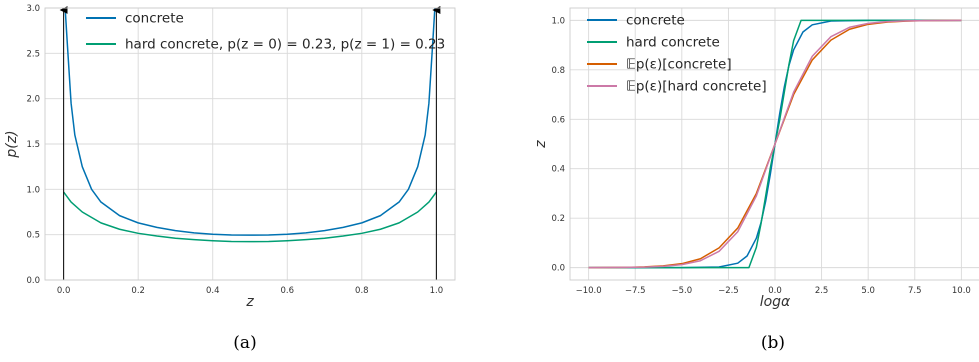  I want to click on x-tick-label: 5.0, so click(868, 291).